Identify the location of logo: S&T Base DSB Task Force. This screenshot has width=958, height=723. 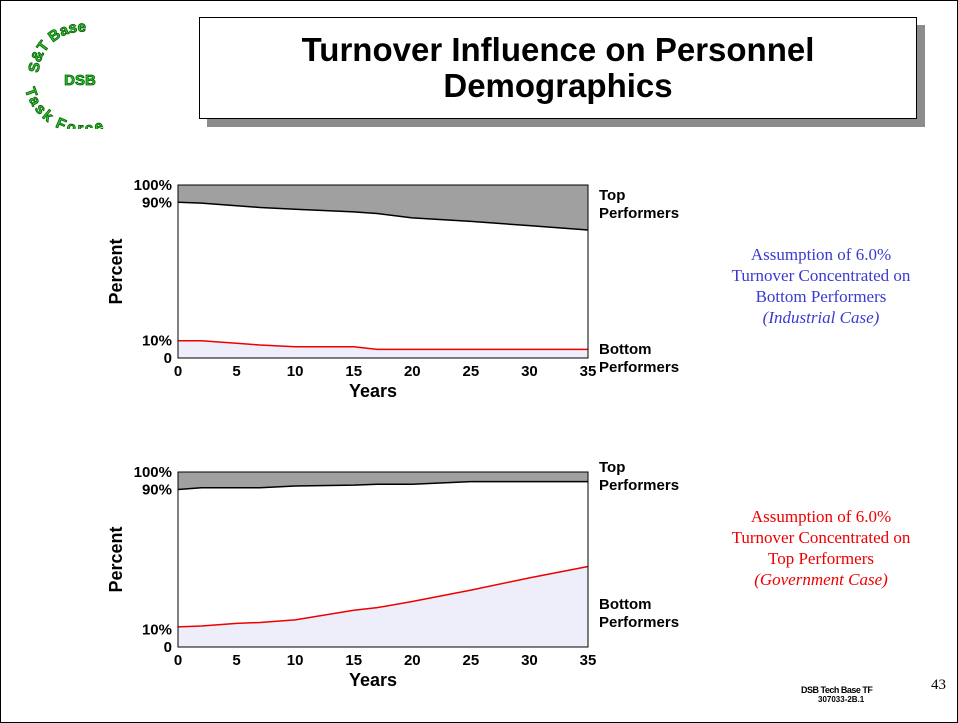
(63, 74).